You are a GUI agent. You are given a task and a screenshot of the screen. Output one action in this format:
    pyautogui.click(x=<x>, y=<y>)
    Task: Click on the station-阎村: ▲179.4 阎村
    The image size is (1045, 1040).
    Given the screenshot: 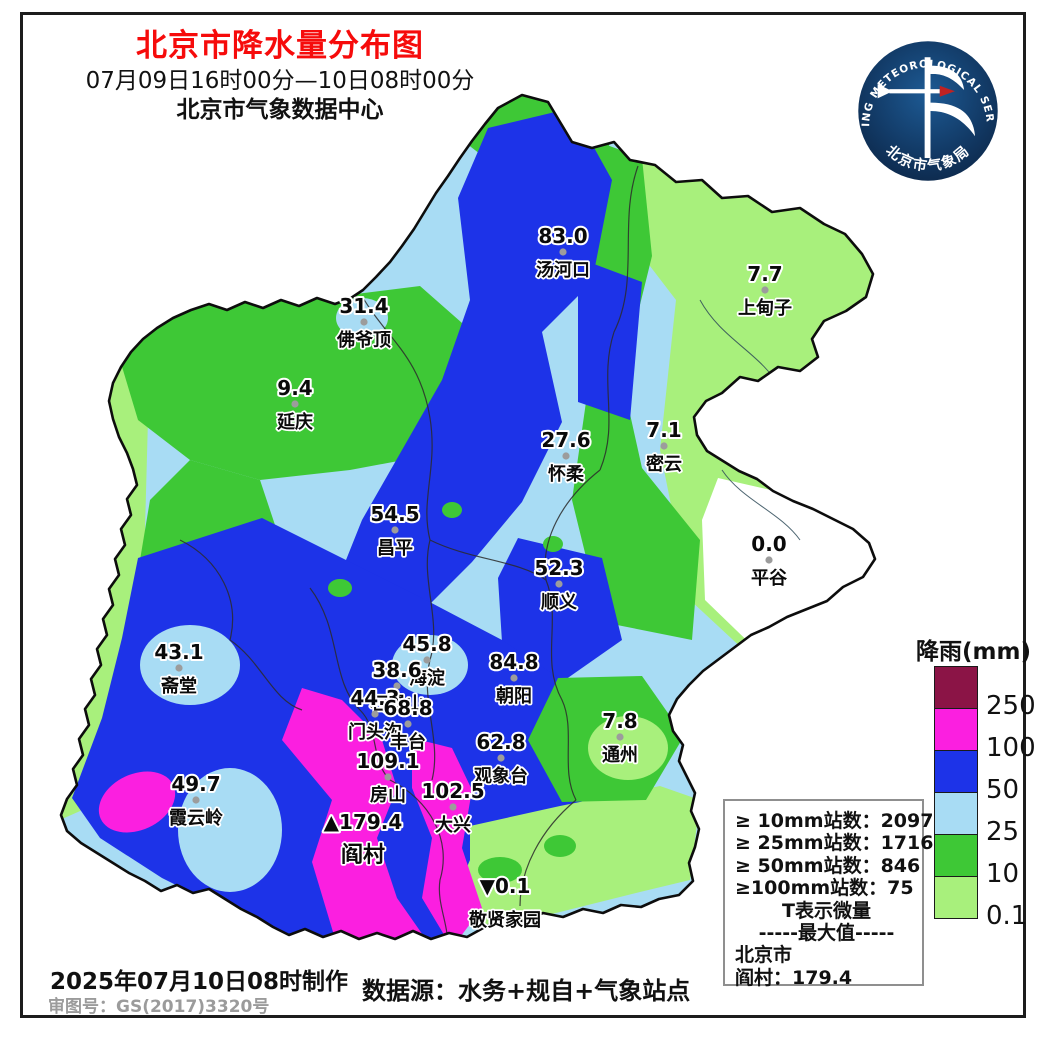 What is the action you would take?
    pyautogui.click(x=363, y=839)
    